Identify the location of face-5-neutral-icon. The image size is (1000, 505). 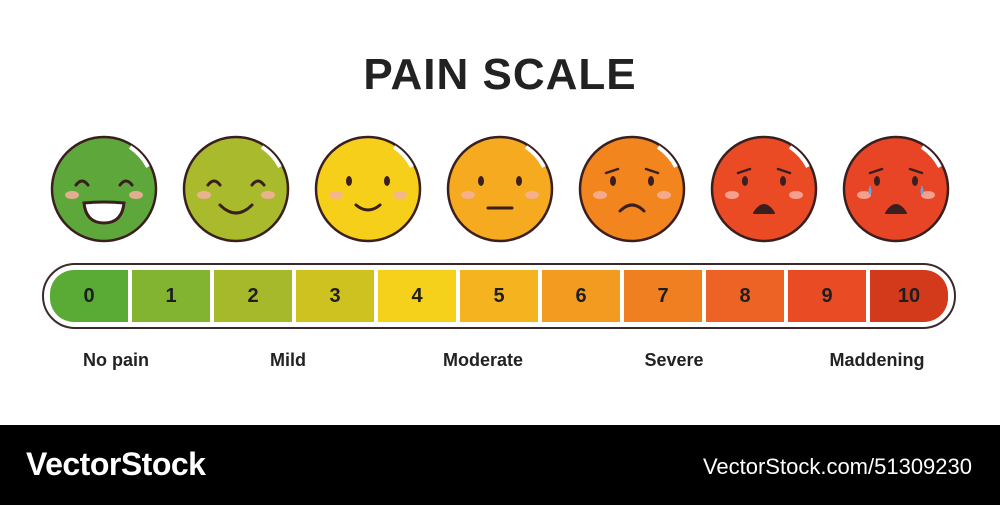
(500, 189).